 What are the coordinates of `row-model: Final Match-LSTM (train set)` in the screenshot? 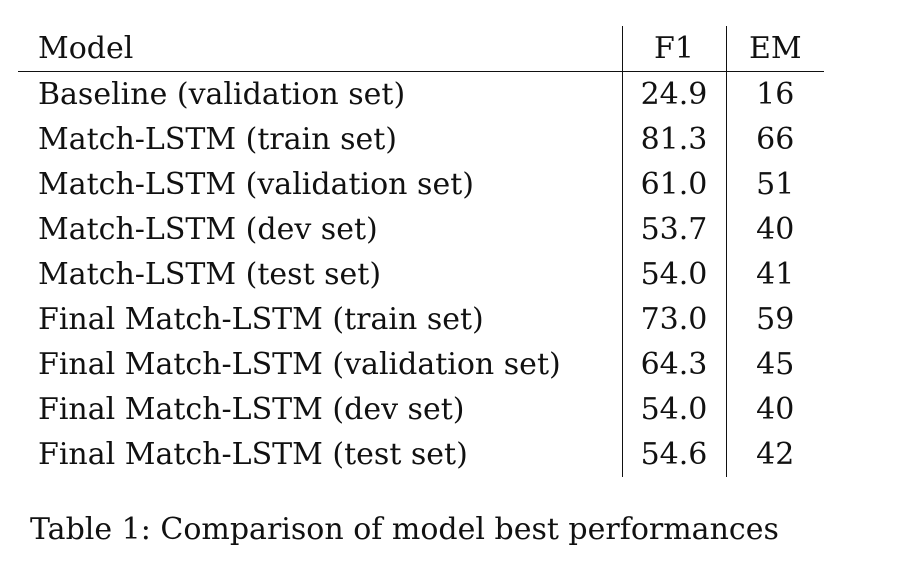 It's located at (261, 319).